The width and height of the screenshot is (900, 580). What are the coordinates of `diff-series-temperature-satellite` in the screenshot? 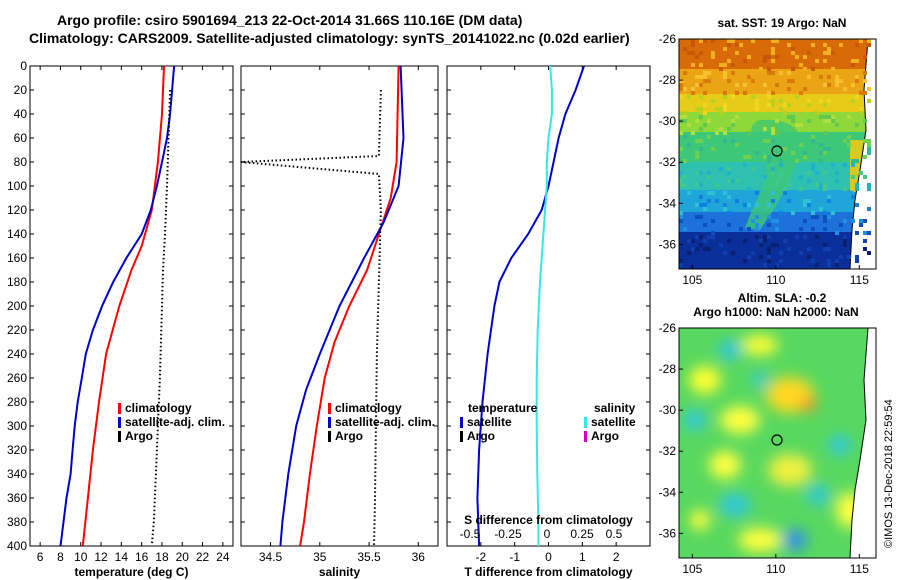 It's located at (530, 306).